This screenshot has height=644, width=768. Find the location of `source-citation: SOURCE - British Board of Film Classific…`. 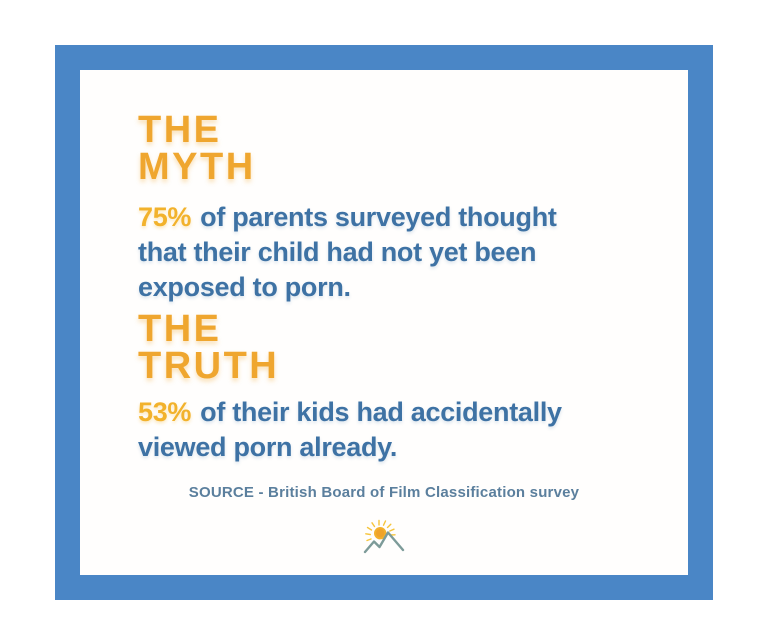

source-citation: SOURCE - British Board of Film Classific… is located at coordinates (384, 492).